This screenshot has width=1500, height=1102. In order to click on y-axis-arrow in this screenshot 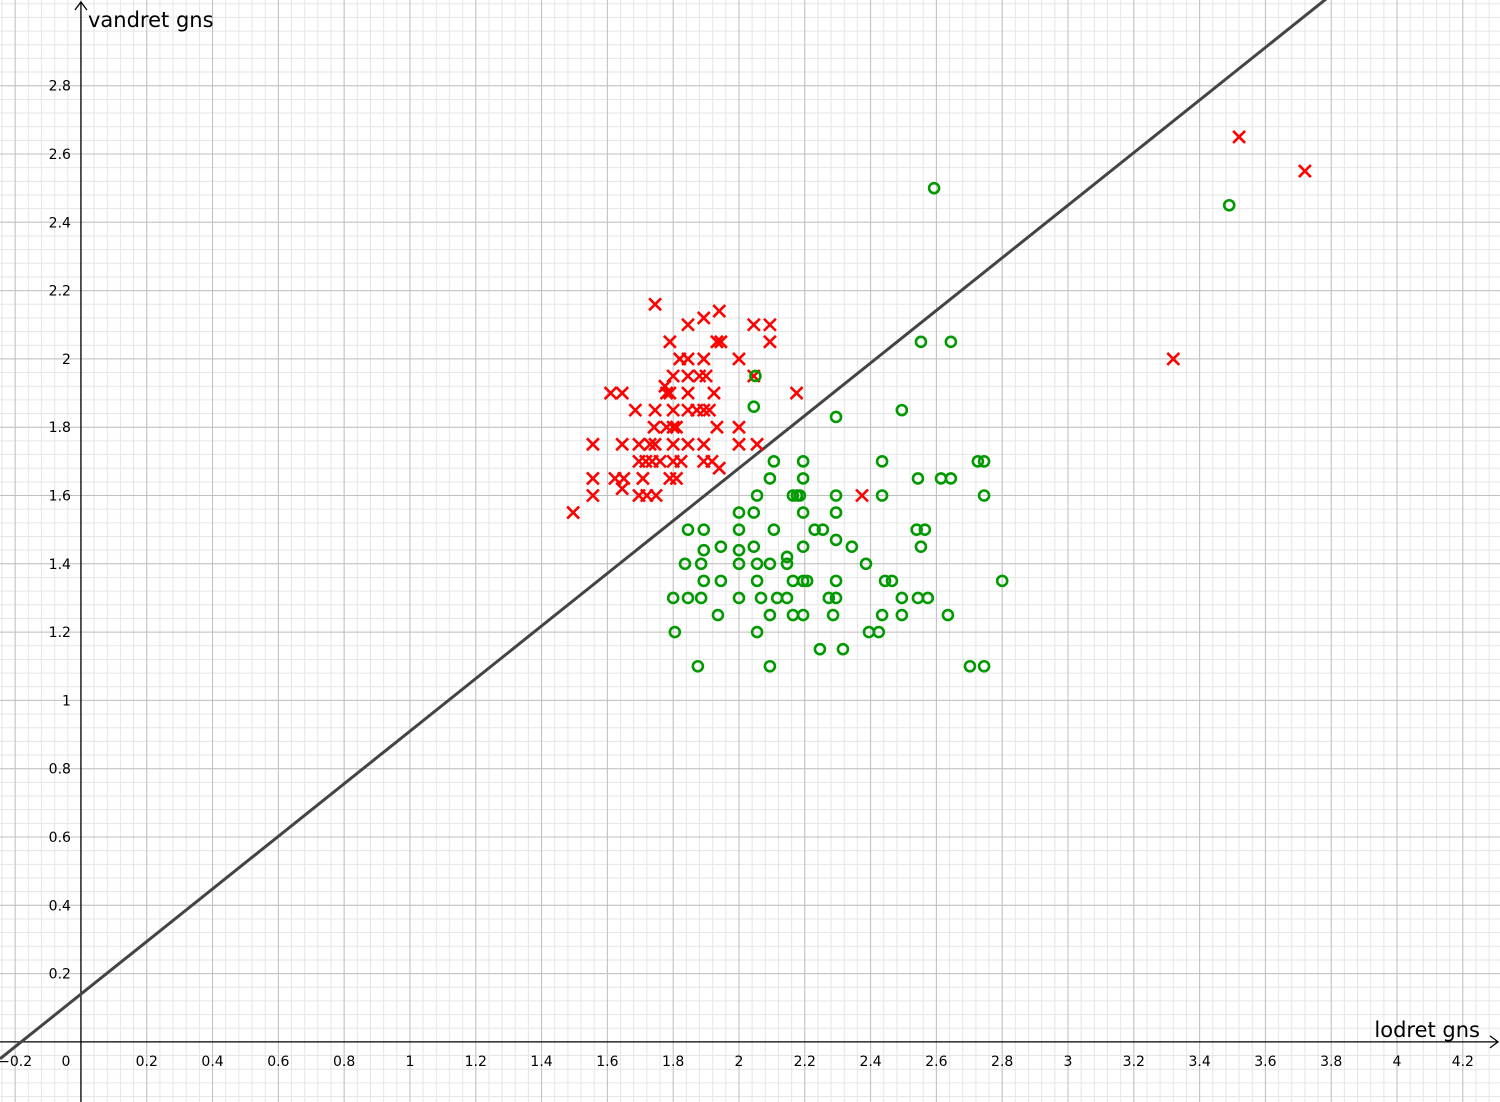, I will do `click(81, 5)`.